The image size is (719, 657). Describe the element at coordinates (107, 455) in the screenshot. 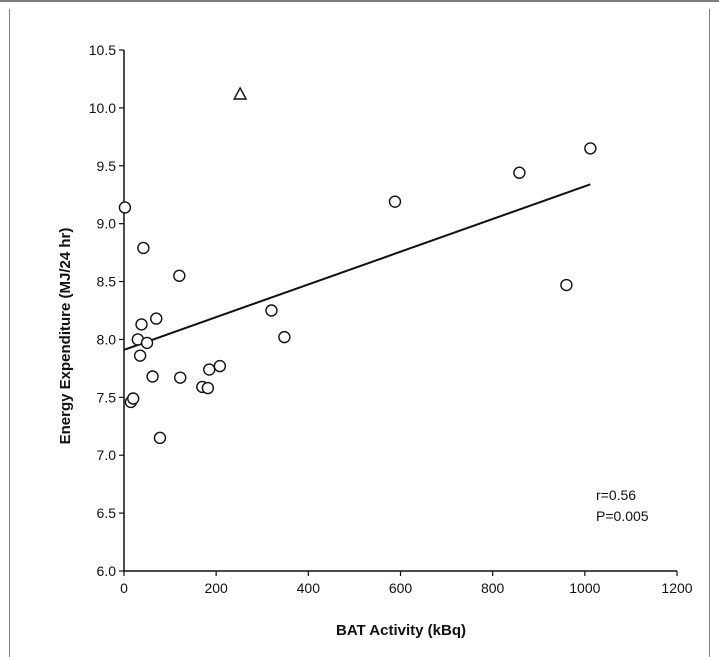

I see `y-tick-label: 7.0` at that location.